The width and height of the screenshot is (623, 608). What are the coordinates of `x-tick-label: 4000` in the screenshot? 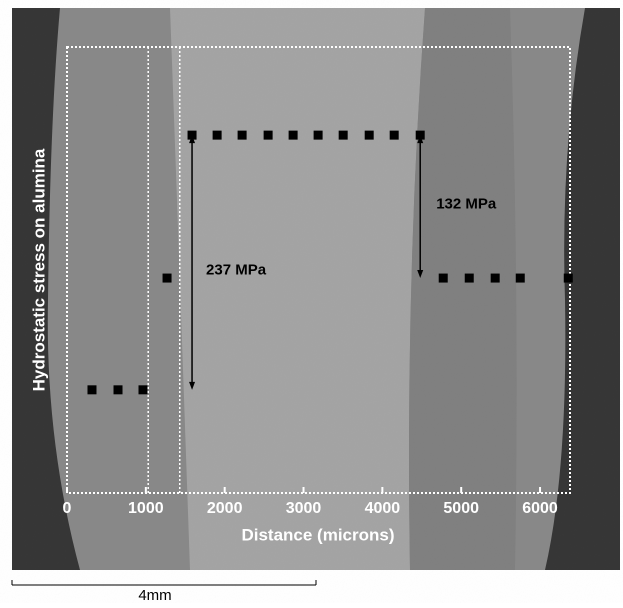 It's located at (383, 508).